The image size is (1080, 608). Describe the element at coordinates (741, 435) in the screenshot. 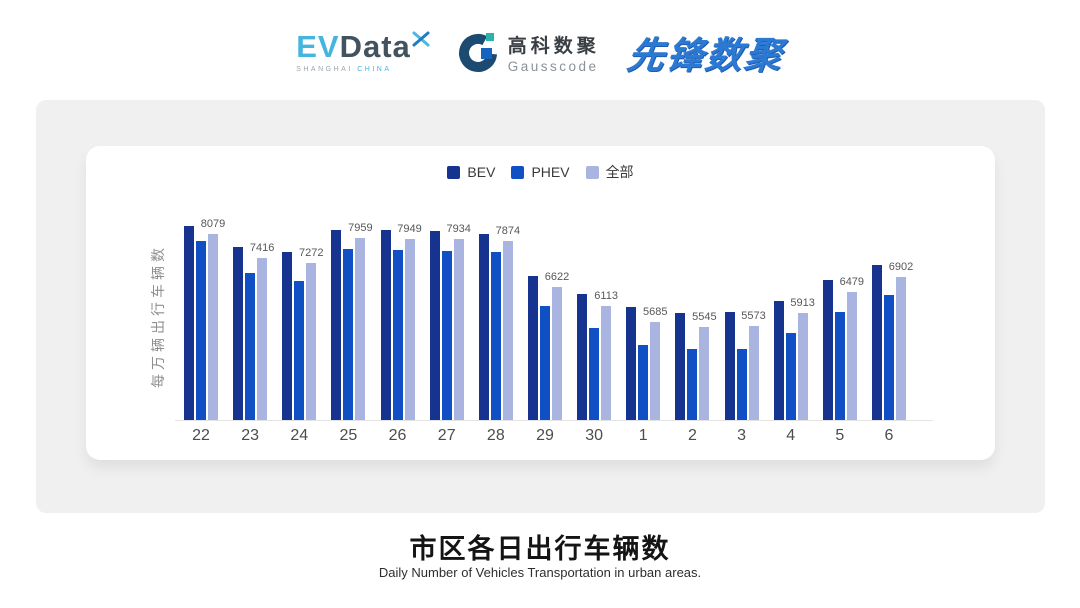

I see `x-tick-3: 3` at that location.